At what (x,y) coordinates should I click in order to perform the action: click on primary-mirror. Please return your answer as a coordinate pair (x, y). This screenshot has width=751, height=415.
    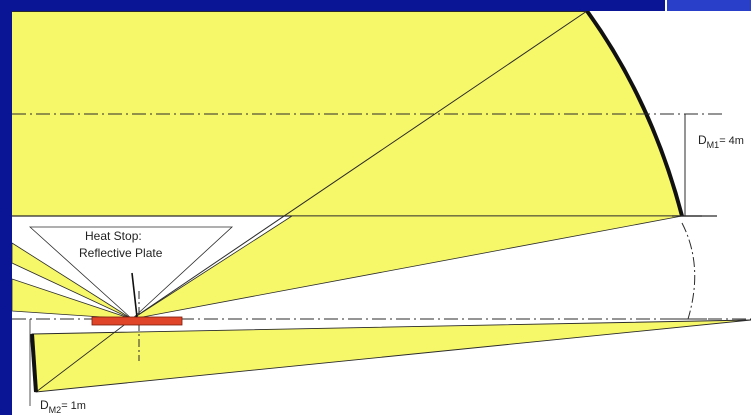
    Looking at the image, I should click on (634, 114).